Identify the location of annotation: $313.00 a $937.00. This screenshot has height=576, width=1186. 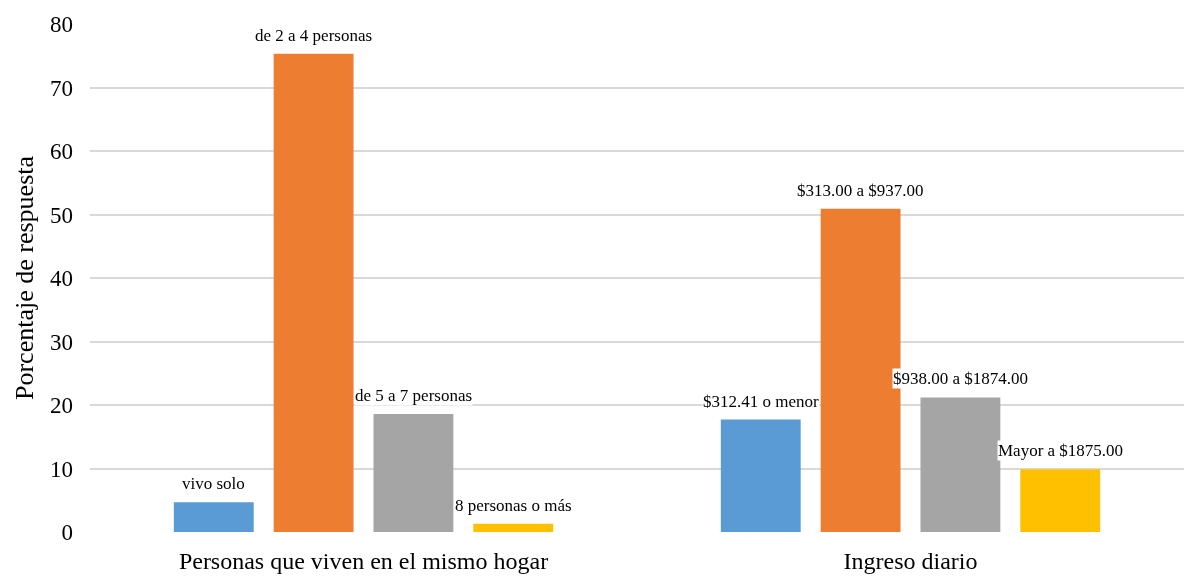
(860, 190).